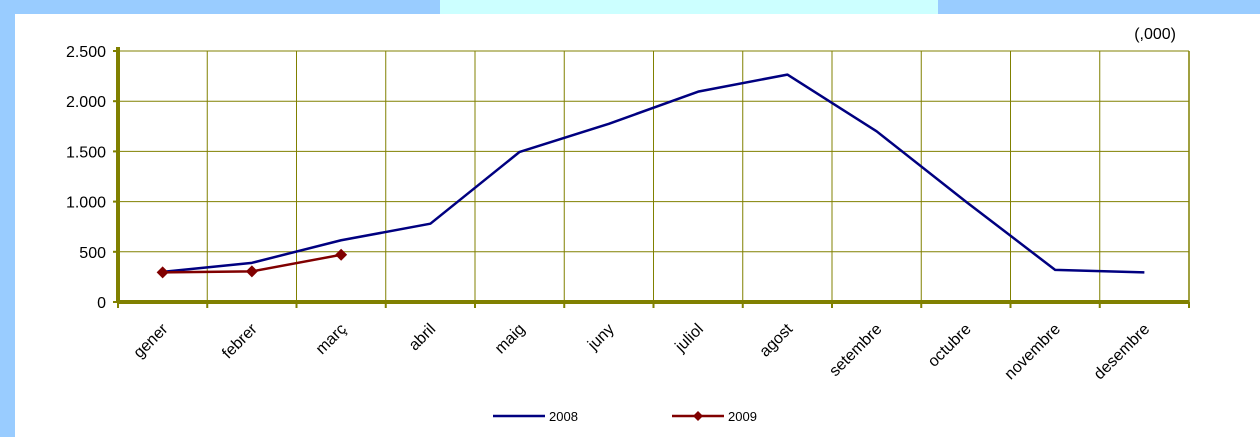 The height and width of the screenshot is (437, 1260). Describe the element at coordinates (240, 341) in the screenshot. I see `x-tick-label: febrer` at that location.